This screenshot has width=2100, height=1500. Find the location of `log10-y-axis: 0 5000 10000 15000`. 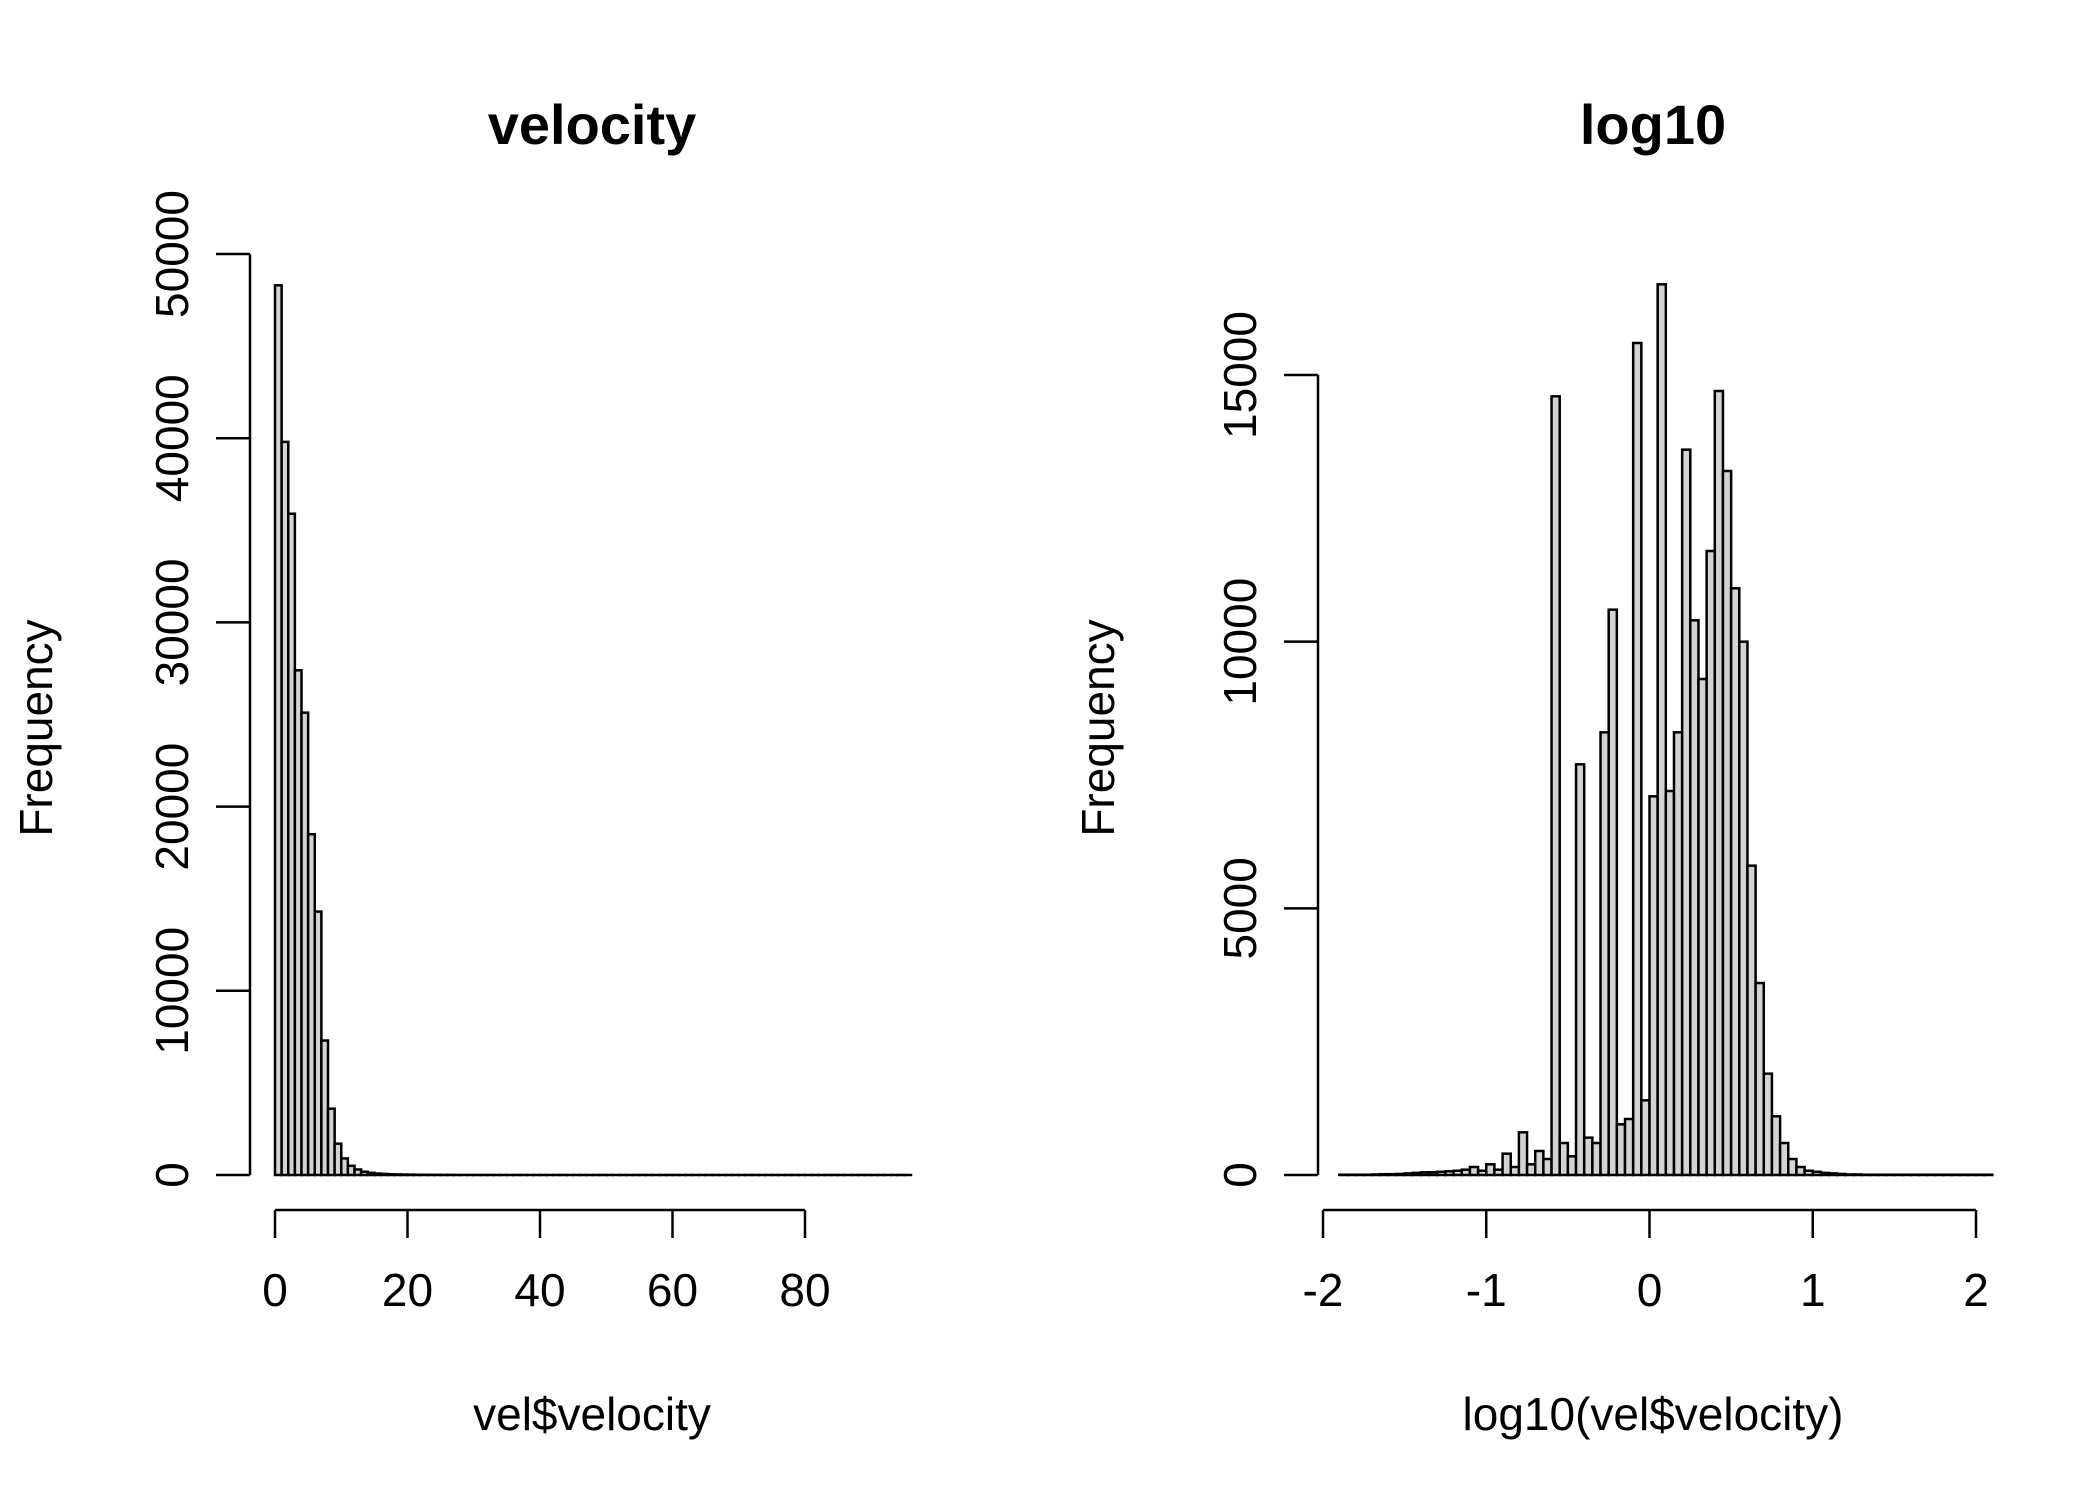

log10-y-axis: 0 5000 10000 15000 is located at coordinates (1267, 749).